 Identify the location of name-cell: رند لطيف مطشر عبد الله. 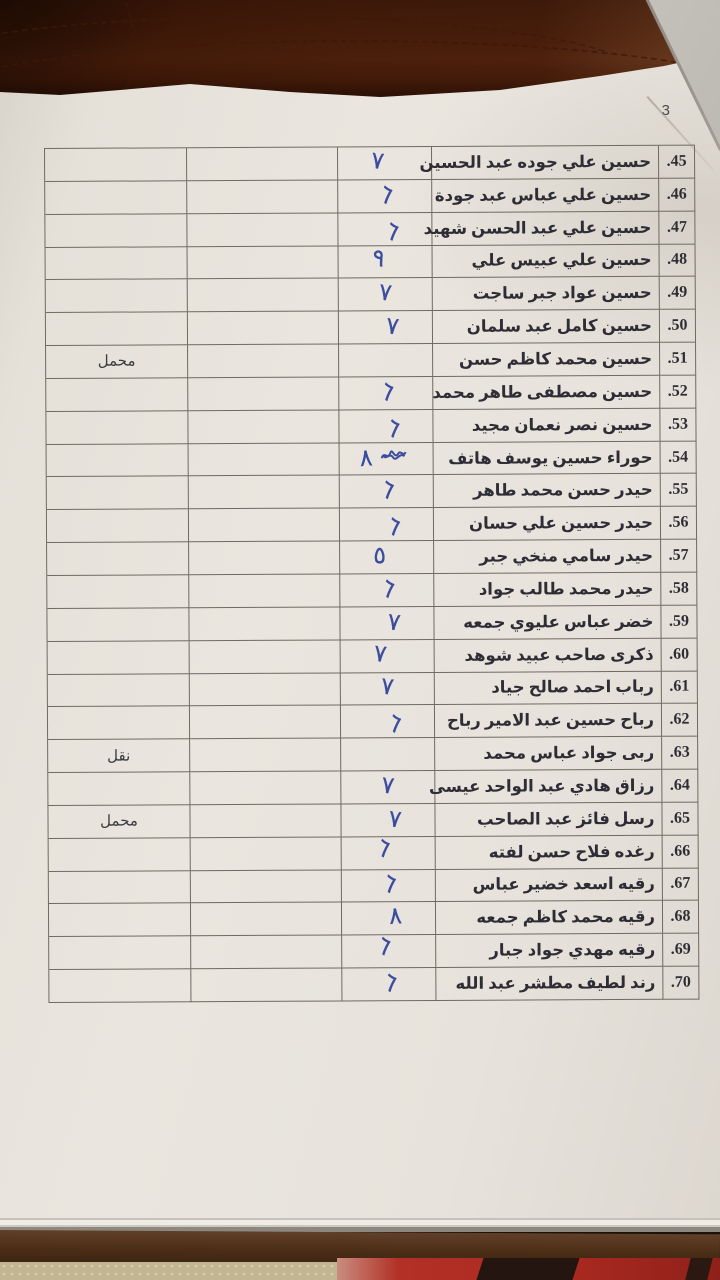
(550, 983).